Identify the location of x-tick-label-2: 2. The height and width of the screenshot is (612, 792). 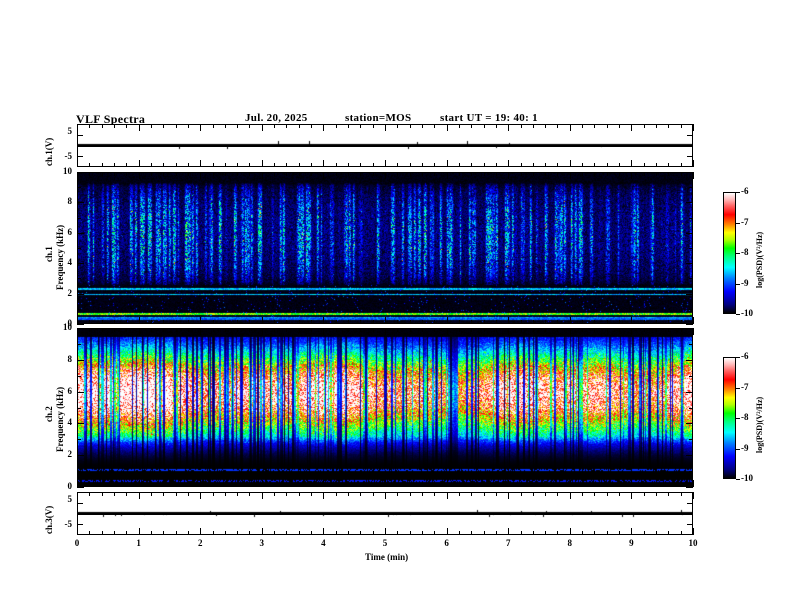
(200, 543).